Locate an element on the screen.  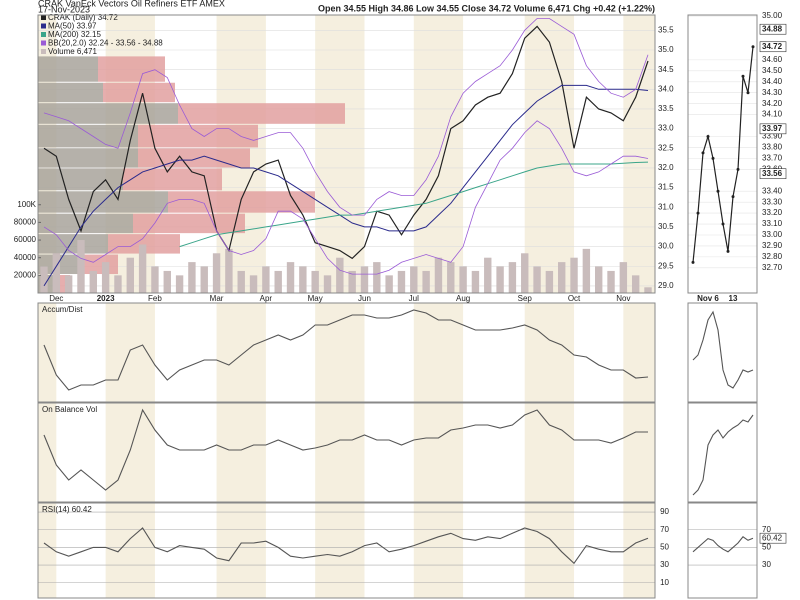
y-tick-label: 34.10 is located at coordinates (772, 114).